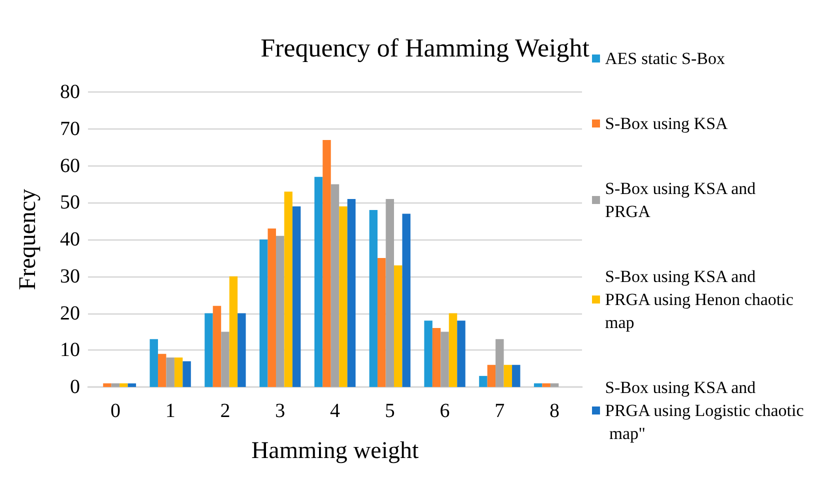 This screenshot has width=818, height=484. What do you see at coordinates (70, 129) in the screenshot?
I see `y-tick-label: 70` at bounding box center [70, 129].